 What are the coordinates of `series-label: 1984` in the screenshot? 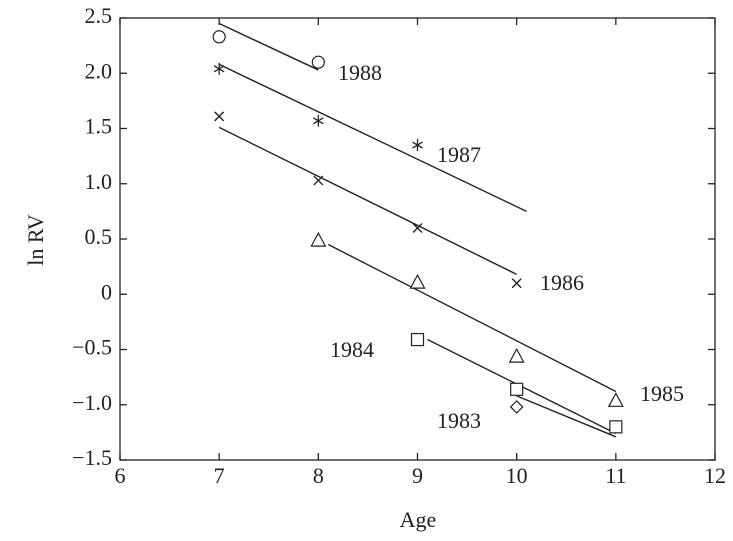 It's located at (352, 349).